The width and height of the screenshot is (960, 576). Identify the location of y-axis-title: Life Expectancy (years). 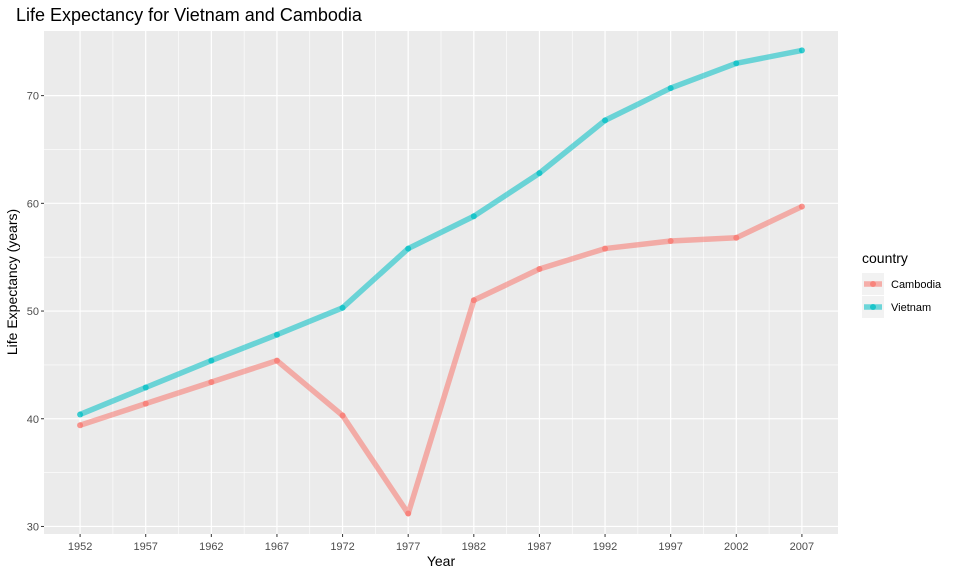
(12, 282).